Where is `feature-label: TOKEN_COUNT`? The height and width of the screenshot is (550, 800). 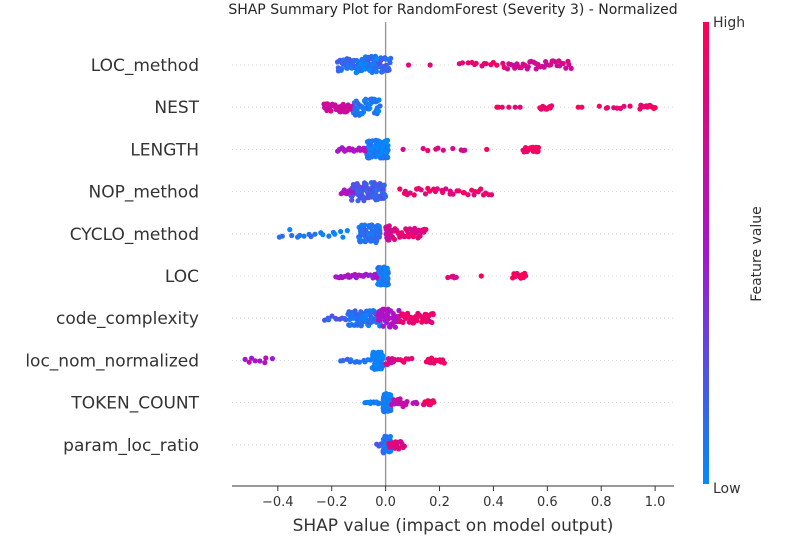
feature-label: TOKEN_COUNT is located at coordinates (134, 404).